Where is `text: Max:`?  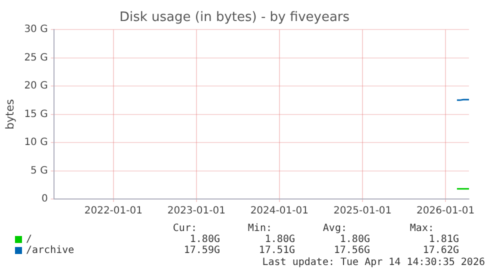
text: Max: is located at coordinates (422, 228).